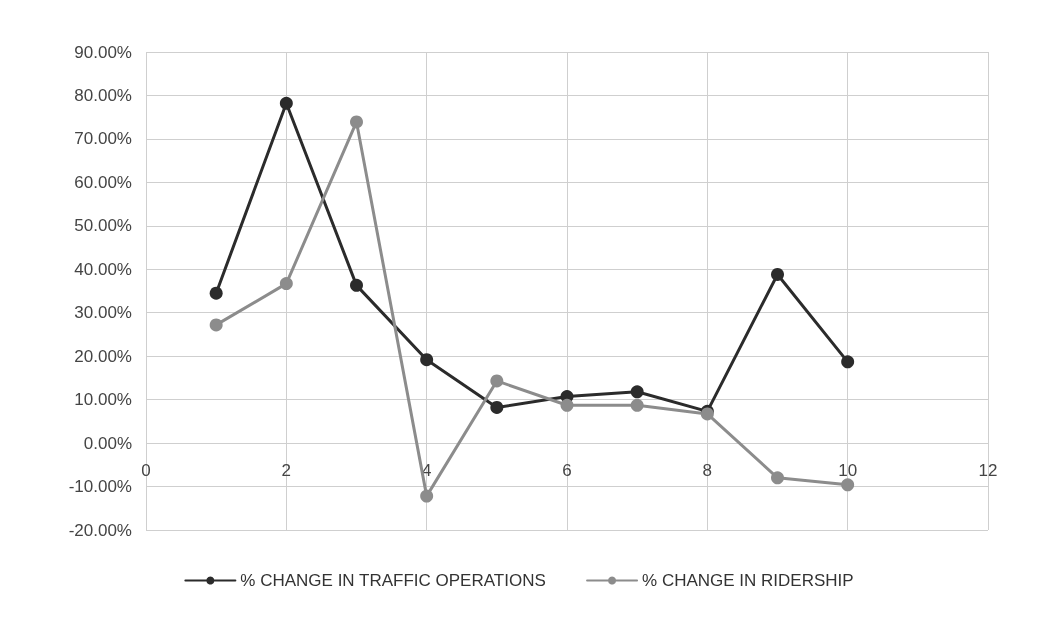 The height and width of the screenshot is (620, 1038). What do you see at coordinates (103, 356) in the screenshot?
I see `y-tick-label: 20.00%` at bounding box center [103, 356].